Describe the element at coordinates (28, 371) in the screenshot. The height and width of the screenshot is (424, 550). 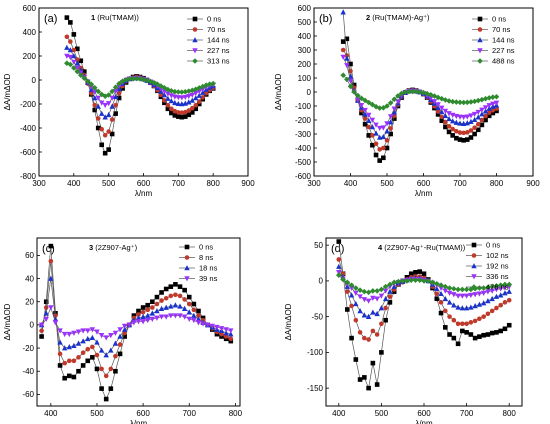
I see `y-tick-label: -40` at that location.